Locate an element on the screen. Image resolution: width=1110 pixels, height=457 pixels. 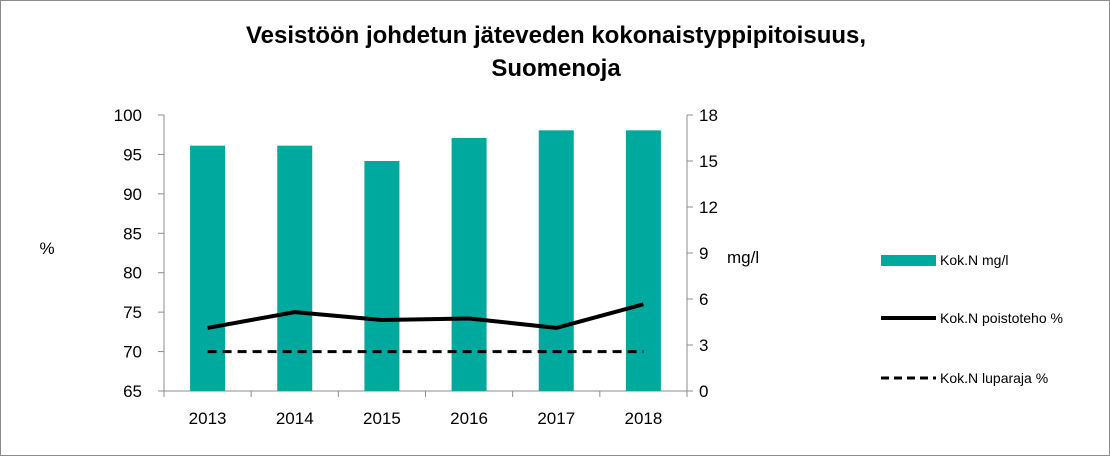
left-axis-tick-label: 100 is located at coordinates (128, 115).